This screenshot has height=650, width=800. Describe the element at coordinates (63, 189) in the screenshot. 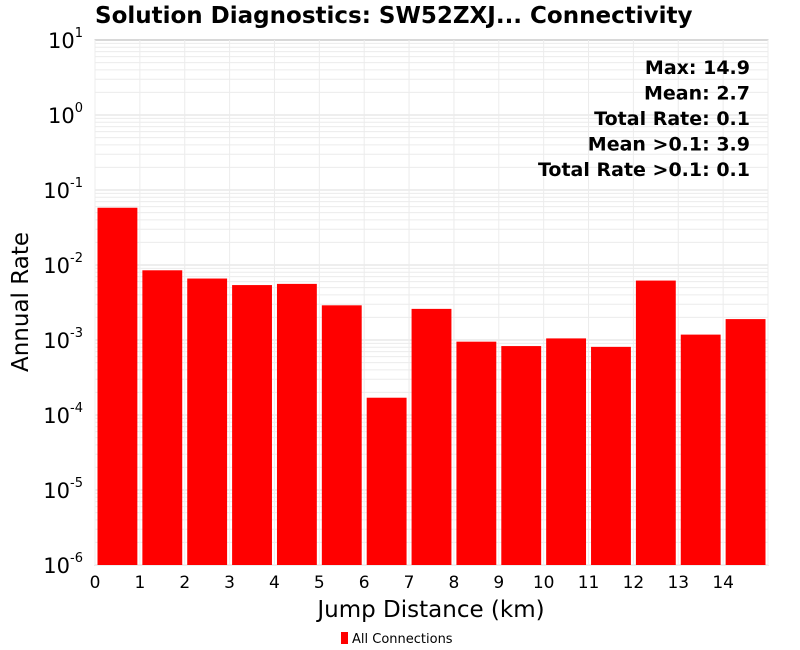

I see `y-tick-label: 10⁻¹` at that location.